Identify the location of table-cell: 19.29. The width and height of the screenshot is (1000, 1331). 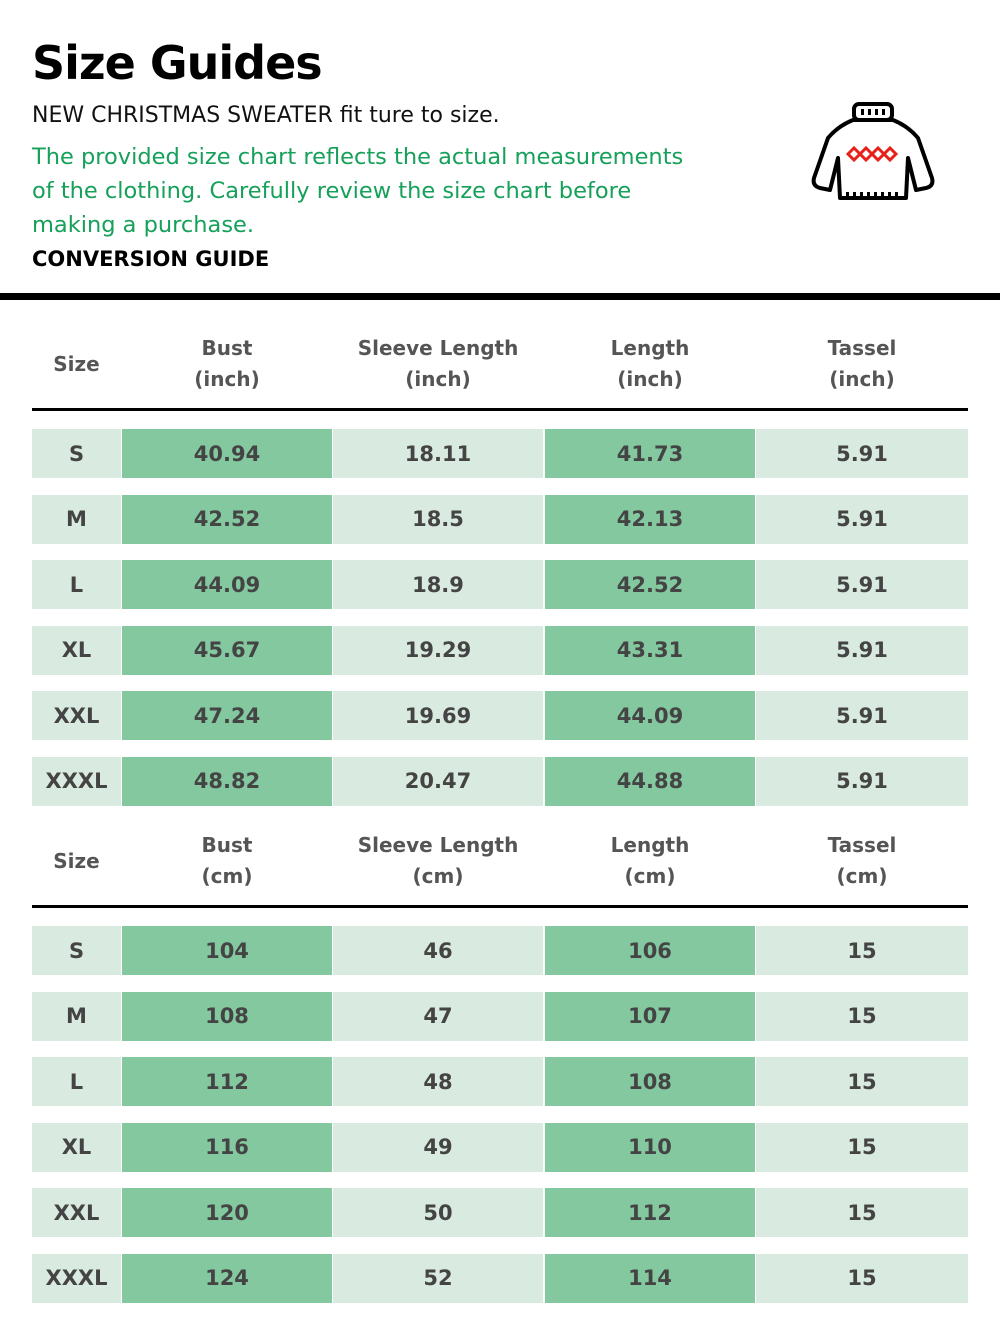
(438, 650).